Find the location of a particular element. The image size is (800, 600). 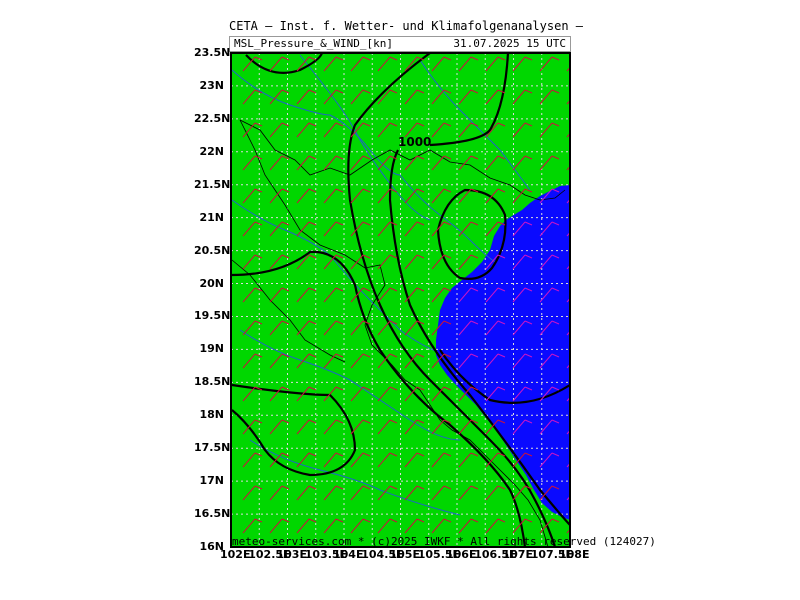

lon-tick-label: 107E is located at coordinates (517, 554).